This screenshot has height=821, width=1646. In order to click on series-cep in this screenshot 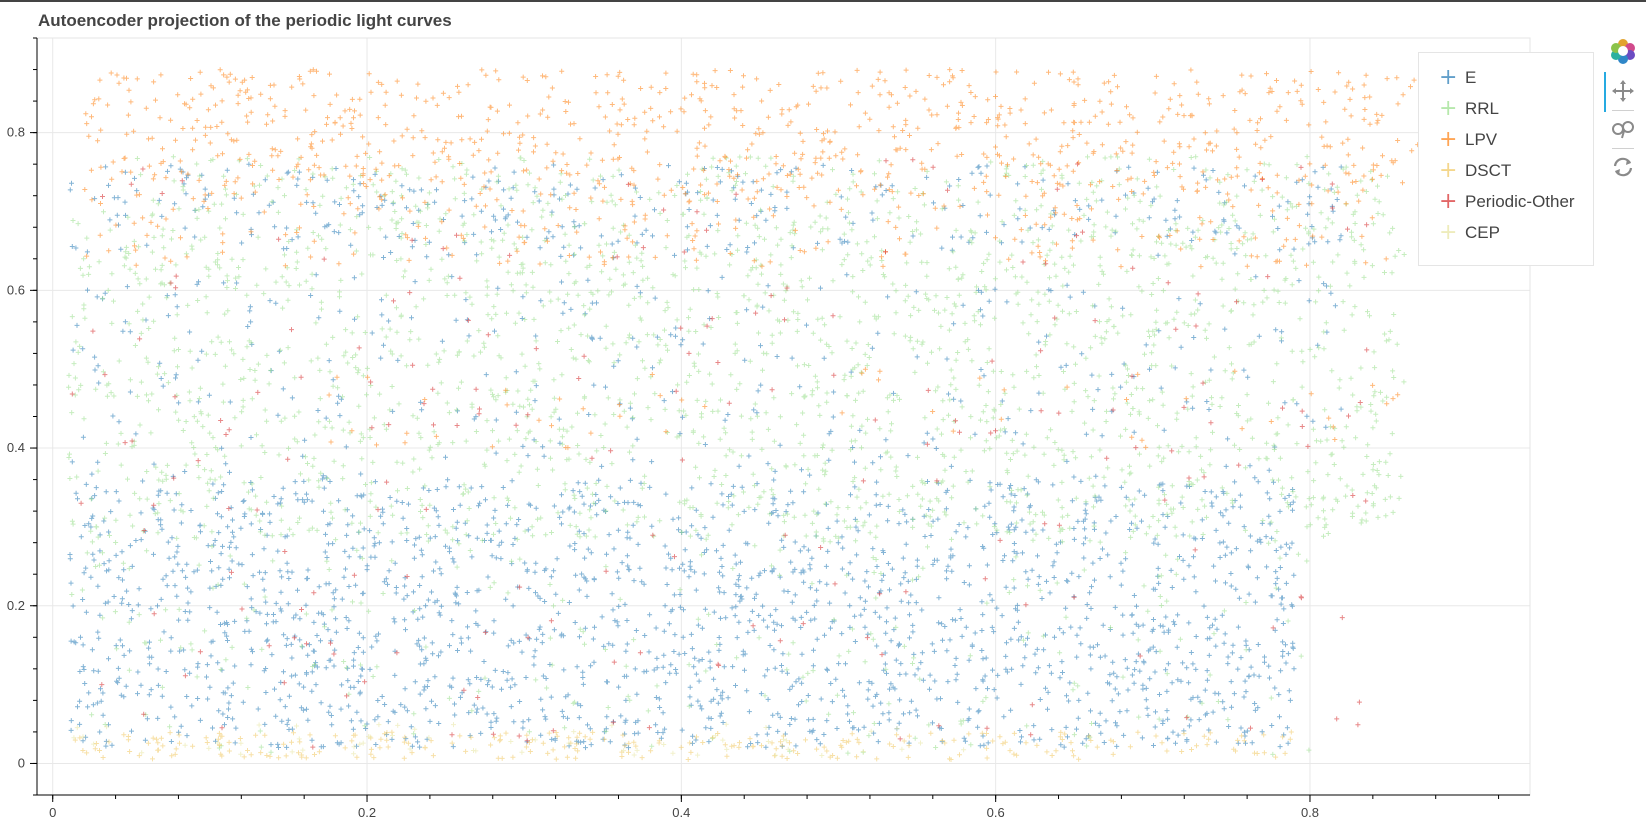, I will do `click(519, 739)`.